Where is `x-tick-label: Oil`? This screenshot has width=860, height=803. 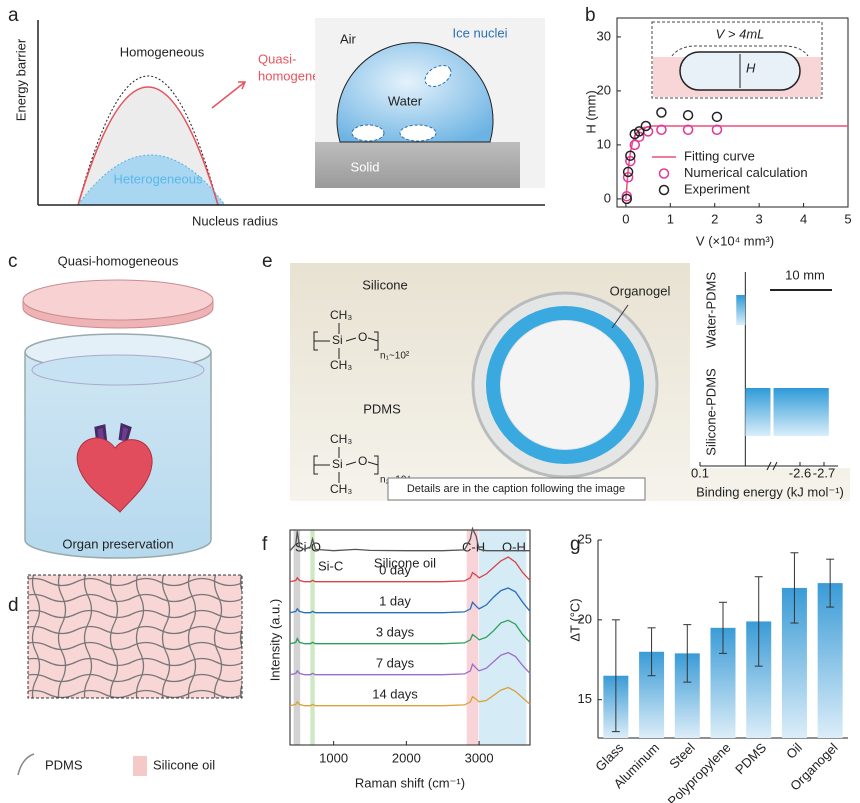 x-tick-label: Oil is located at coordinates (794, 751).